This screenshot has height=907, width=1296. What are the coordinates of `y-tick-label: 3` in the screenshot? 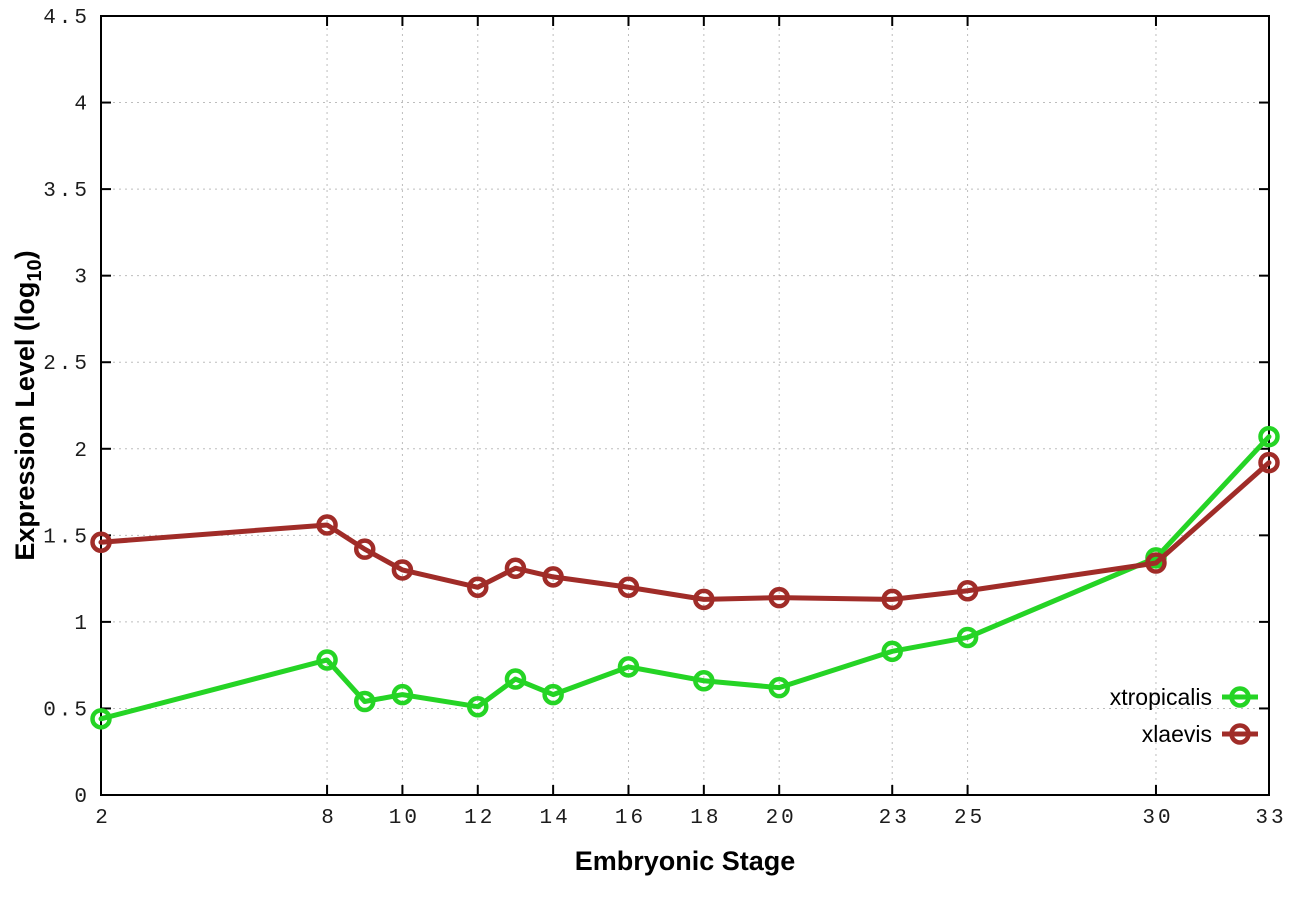 It's located at (82, 278).